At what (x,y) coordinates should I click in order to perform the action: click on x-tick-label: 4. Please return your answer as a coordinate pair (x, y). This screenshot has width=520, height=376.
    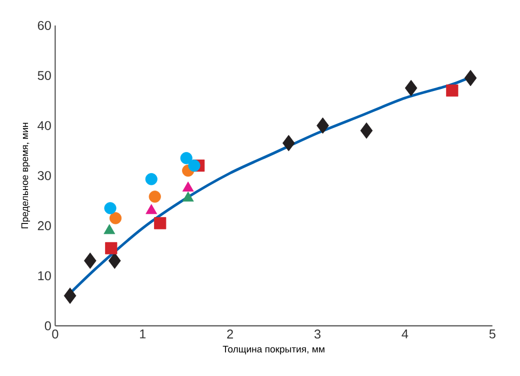
    Looking at the image, I should click on (405, 334).